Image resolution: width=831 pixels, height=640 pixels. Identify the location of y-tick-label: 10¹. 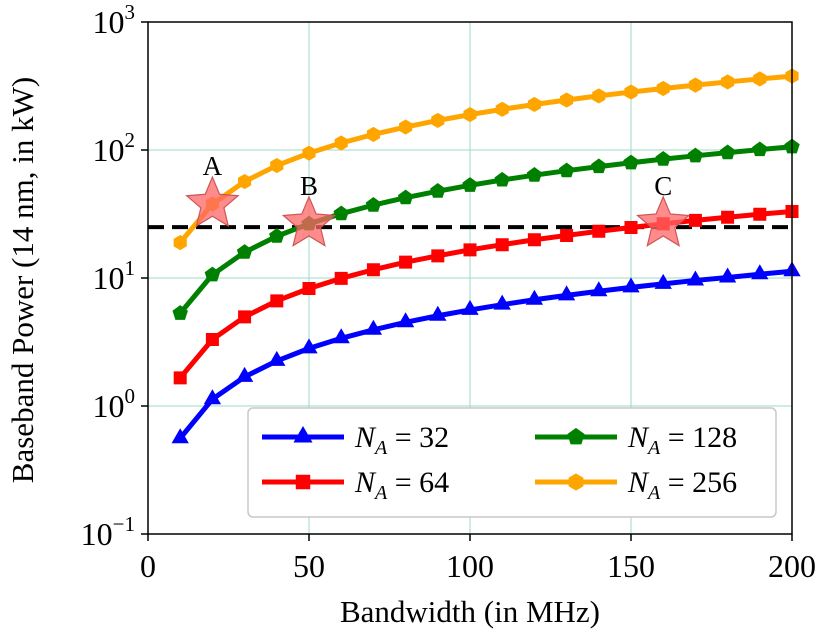
(114, 276).